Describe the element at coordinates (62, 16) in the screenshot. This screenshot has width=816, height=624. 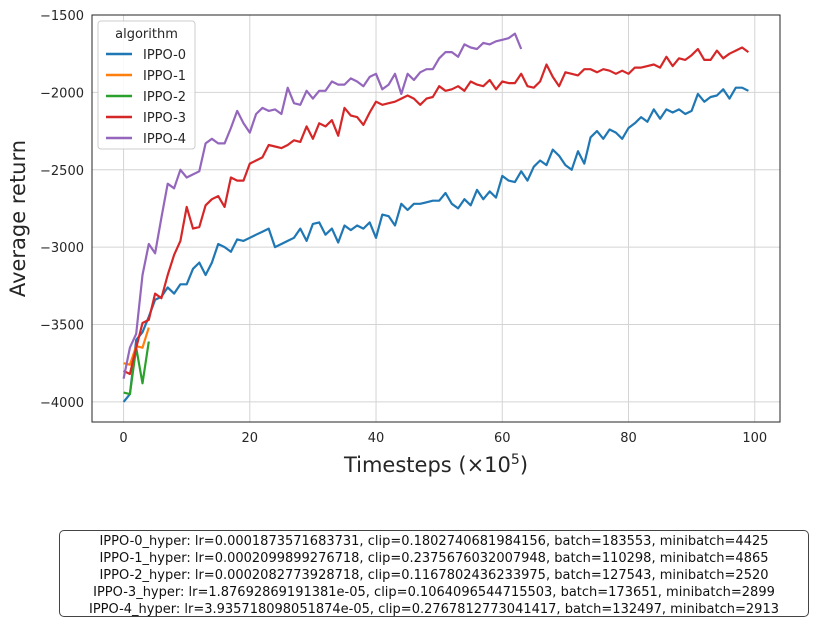
I see `y-tick-label: −1500` at that location.